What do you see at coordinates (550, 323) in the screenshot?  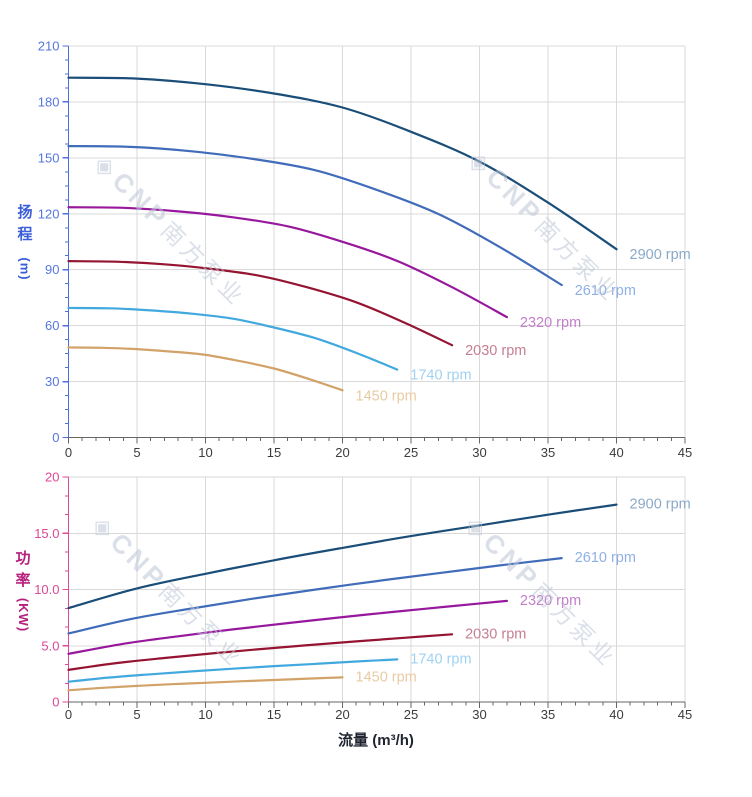 I see `series-label-2320-head: 2320 rpm` at bounding box center [550, 323].